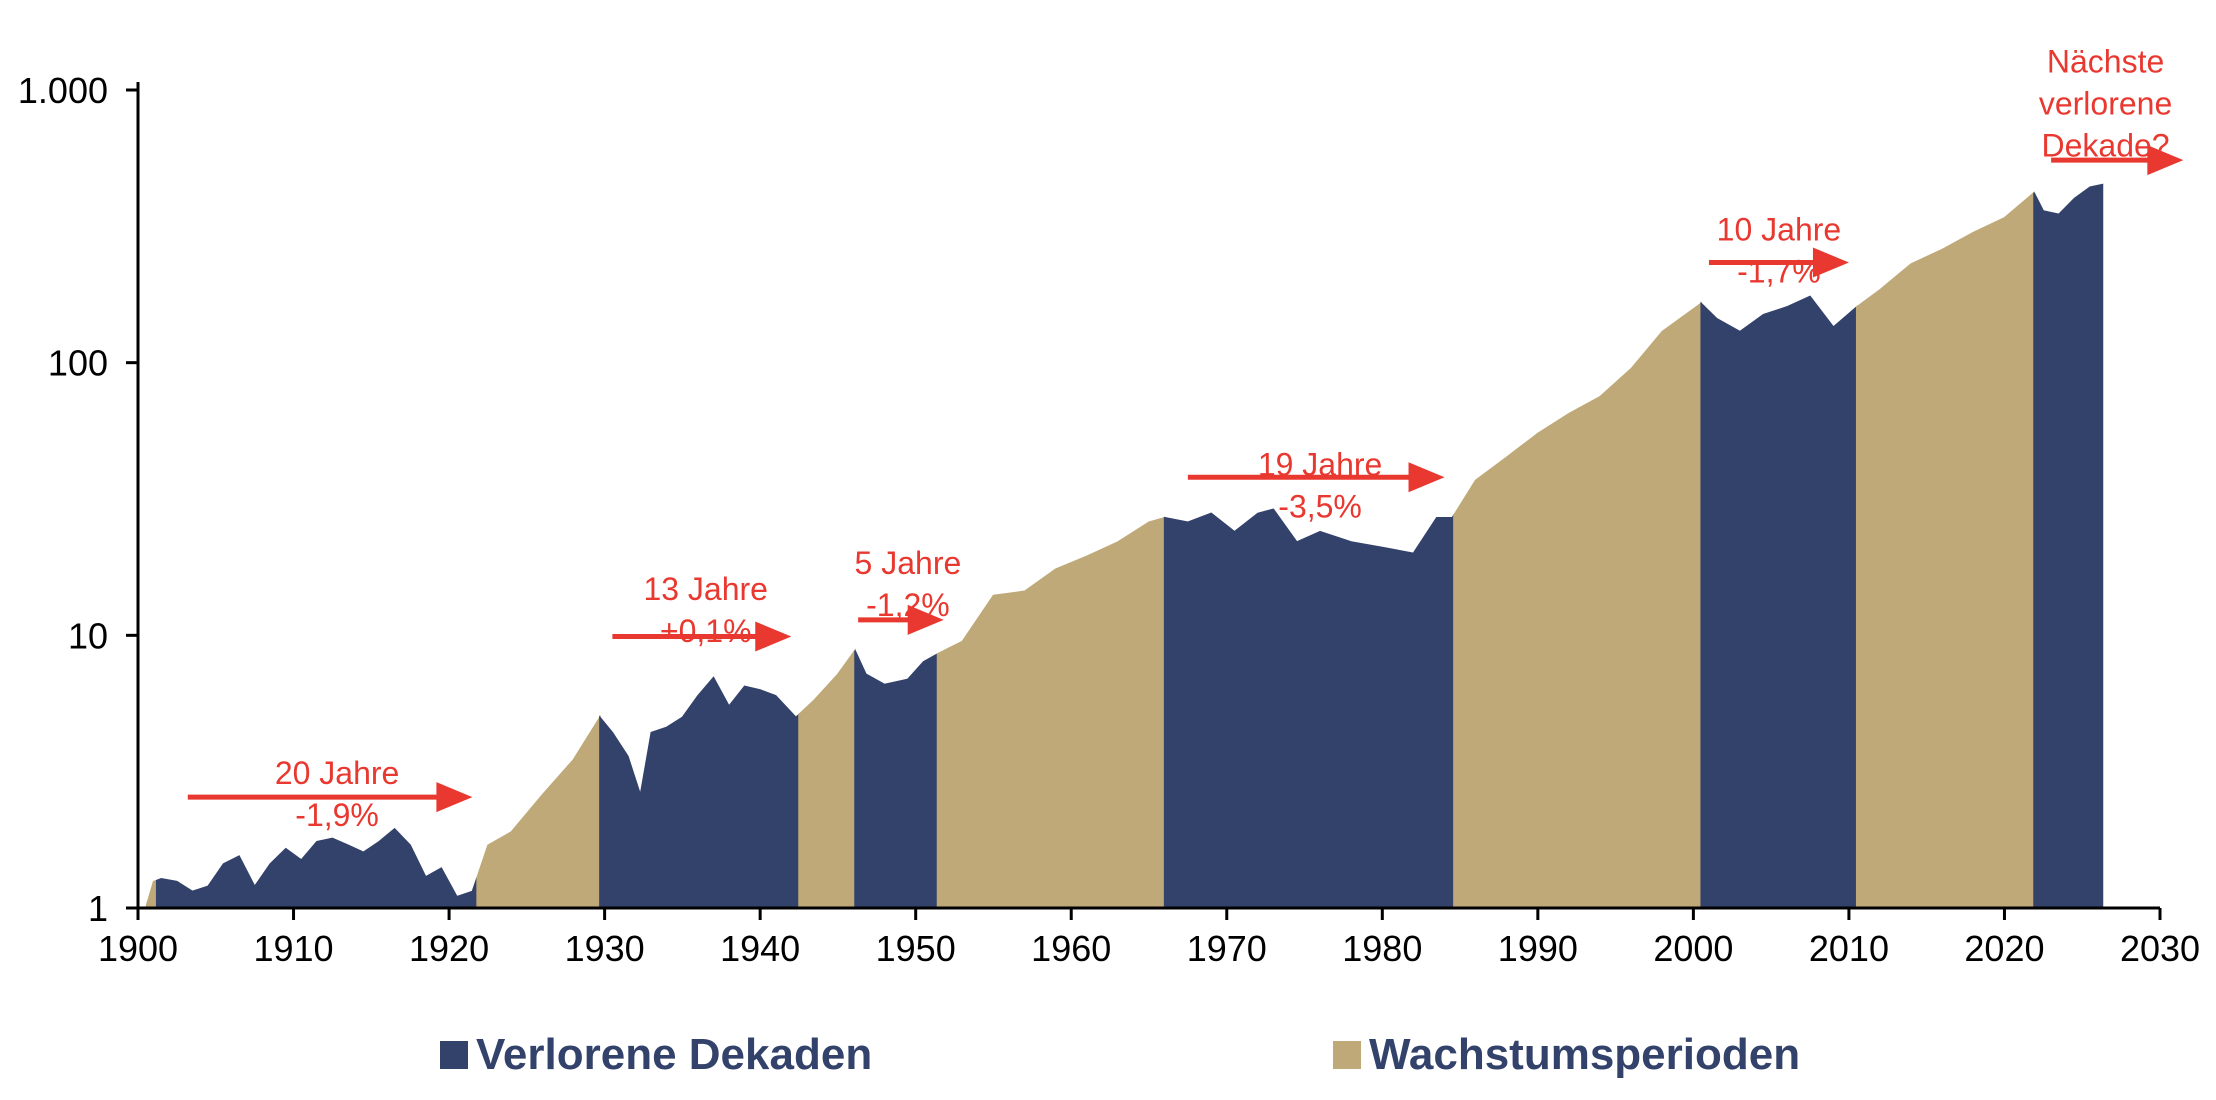 The height and width of the screenshot is (1100, 2216). I want to click on legend-swatch-lost, so click(454, 1055).